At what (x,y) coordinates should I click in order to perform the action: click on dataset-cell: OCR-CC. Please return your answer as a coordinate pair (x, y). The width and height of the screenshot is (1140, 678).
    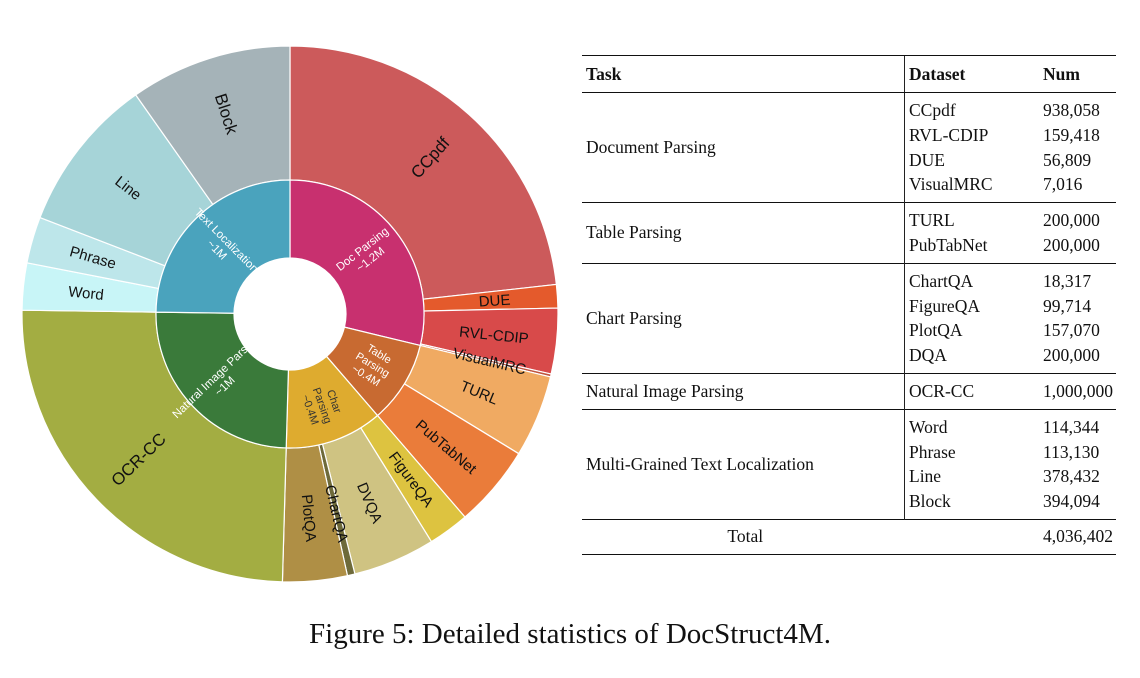
    Looking at the image, I should click on (971, 391).